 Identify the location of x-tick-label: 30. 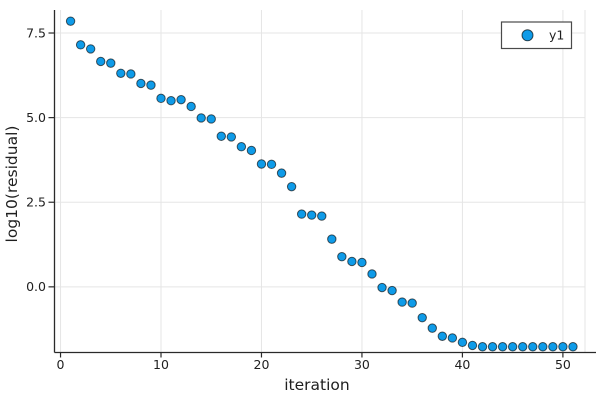
(362, 364).